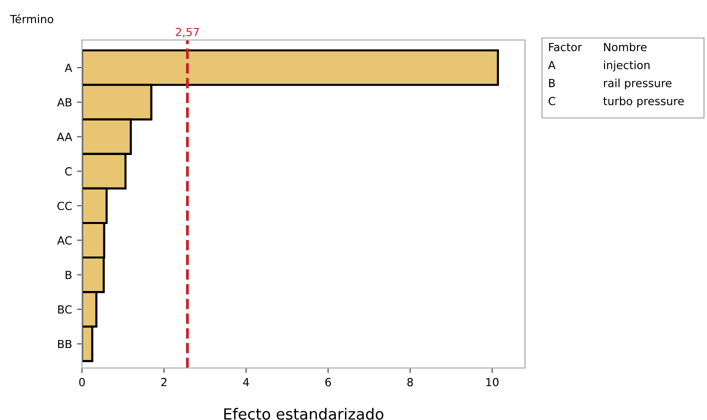 The height and width of the screenshot is (420, 707). I want to click on y-tick-label: BC, so click(65, 309).